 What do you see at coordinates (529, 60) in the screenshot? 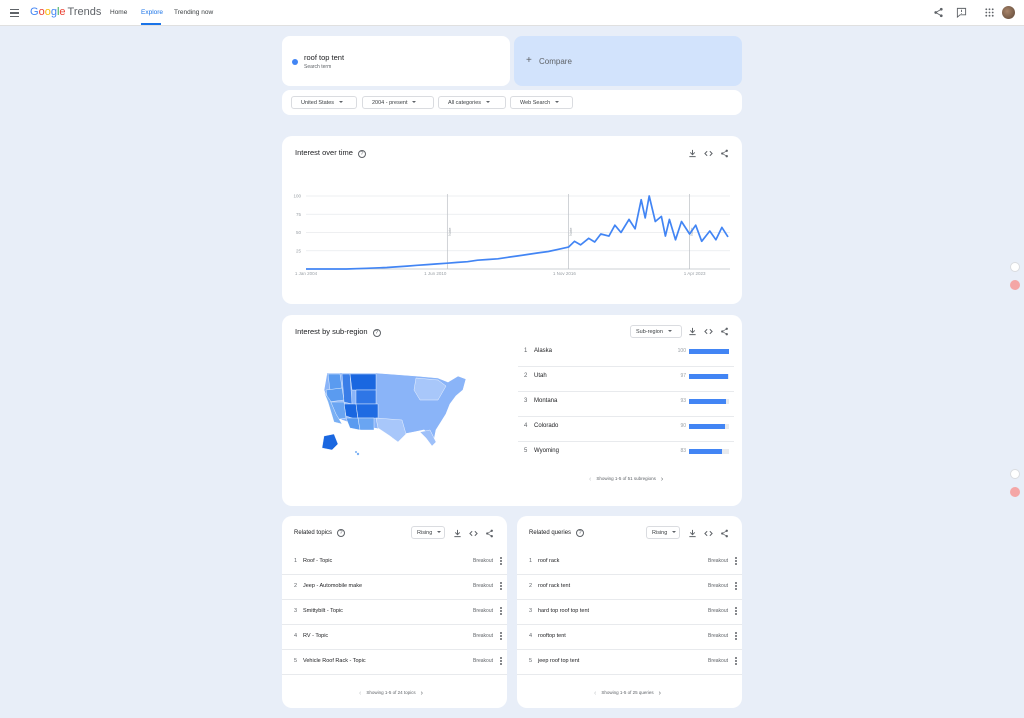
I see `plus-icon: +` at bounding box center [529, 60].